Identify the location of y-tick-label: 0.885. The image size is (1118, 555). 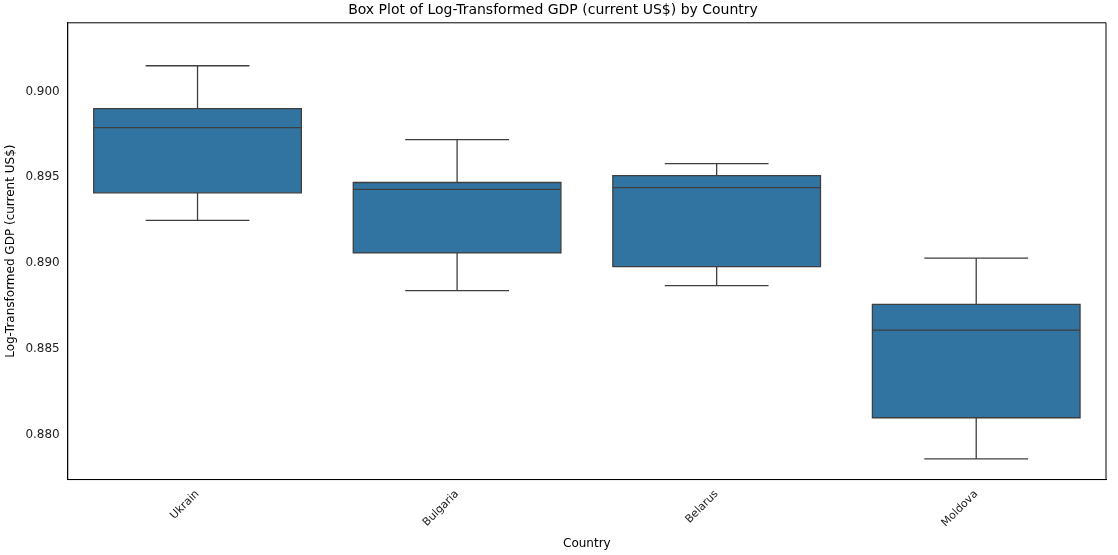
(42, 348).